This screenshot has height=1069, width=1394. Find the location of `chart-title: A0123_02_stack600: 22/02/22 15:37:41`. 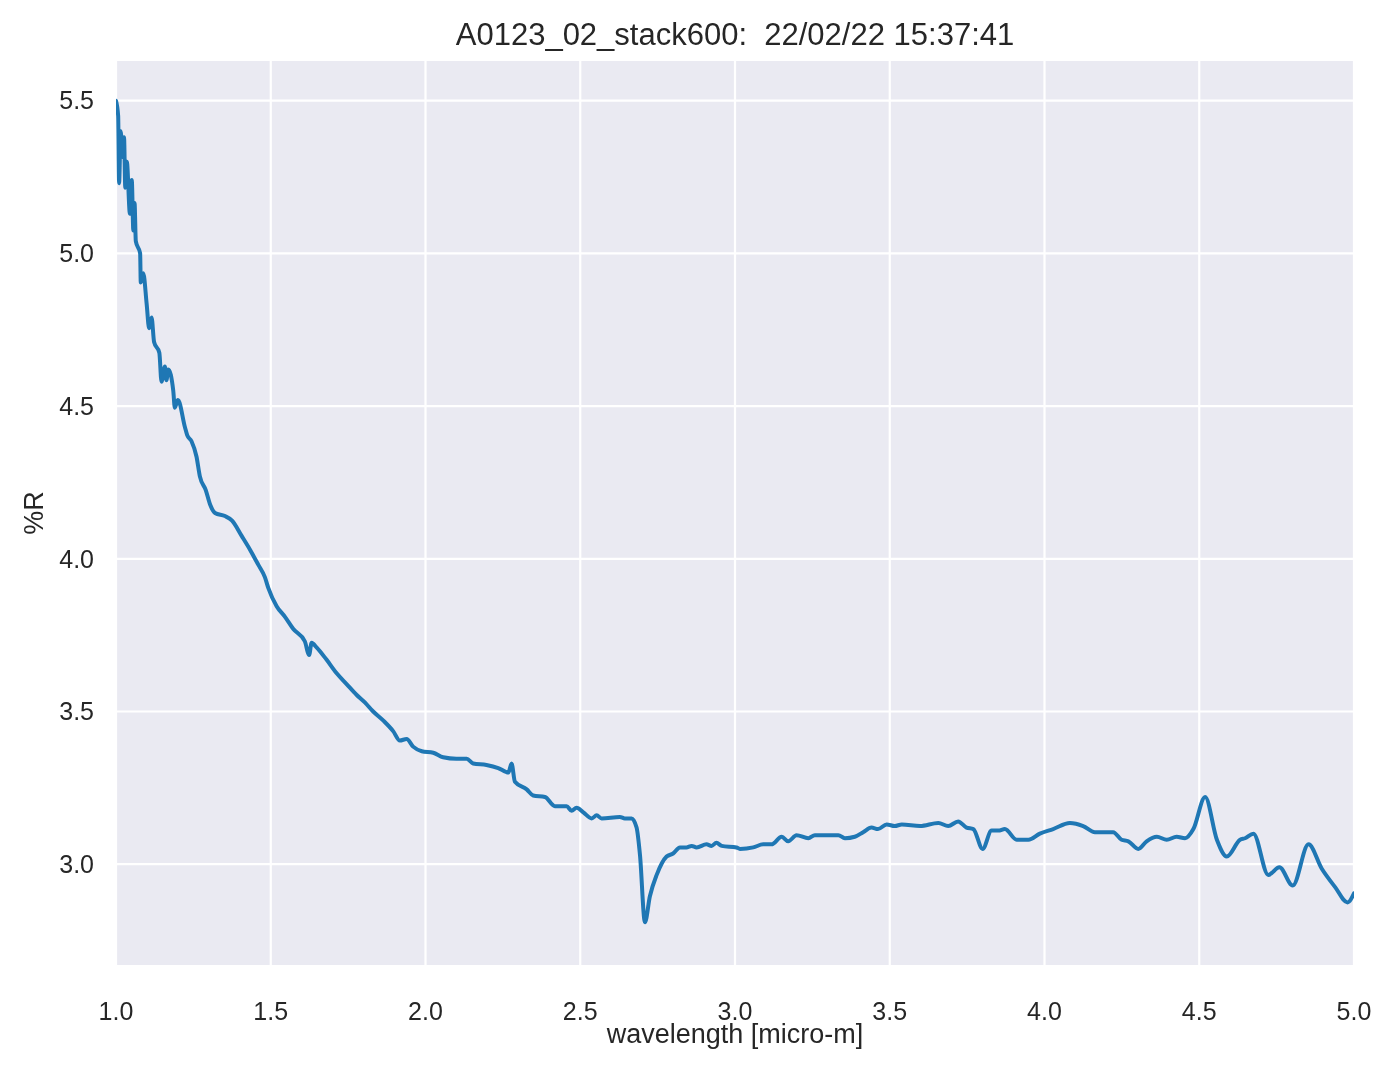

chart-title: A0123_02_stack600: 22/02/22 15:37:41 is located at coordinates (735, 34).